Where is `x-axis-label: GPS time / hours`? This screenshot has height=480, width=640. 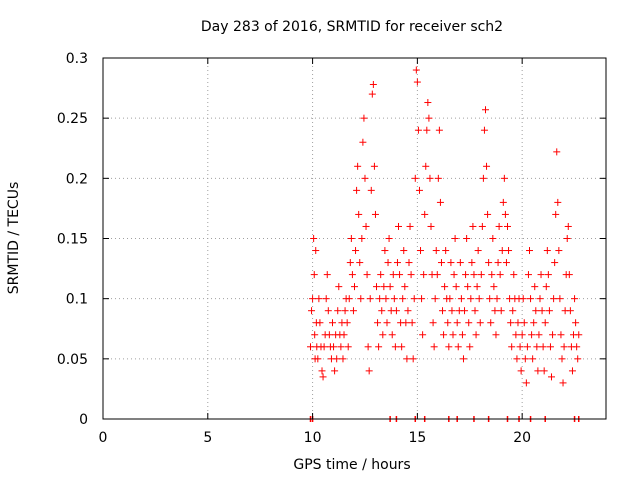
x-axis-label: GPS time / hours is located at coordinates (351, 465).